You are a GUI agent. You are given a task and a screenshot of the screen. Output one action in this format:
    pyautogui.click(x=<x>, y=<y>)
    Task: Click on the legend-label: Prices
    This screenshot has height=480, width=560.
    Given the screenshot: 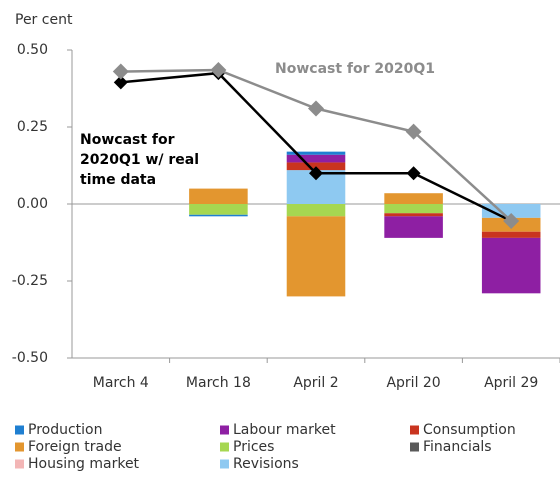 What is the action you would take?
    pyautogui.click(x=253, y=447)
    